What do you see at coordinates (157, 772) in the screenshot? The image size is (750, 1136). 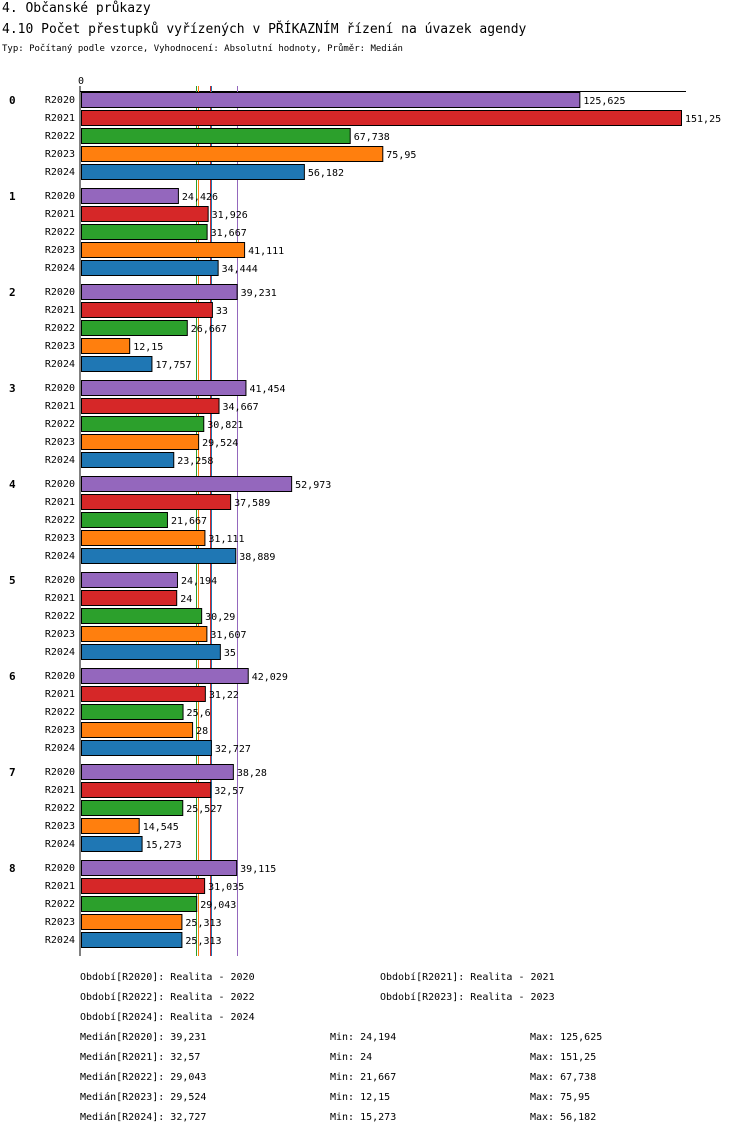 I see `bar-7-r2020` at bounding box center [157, 772].